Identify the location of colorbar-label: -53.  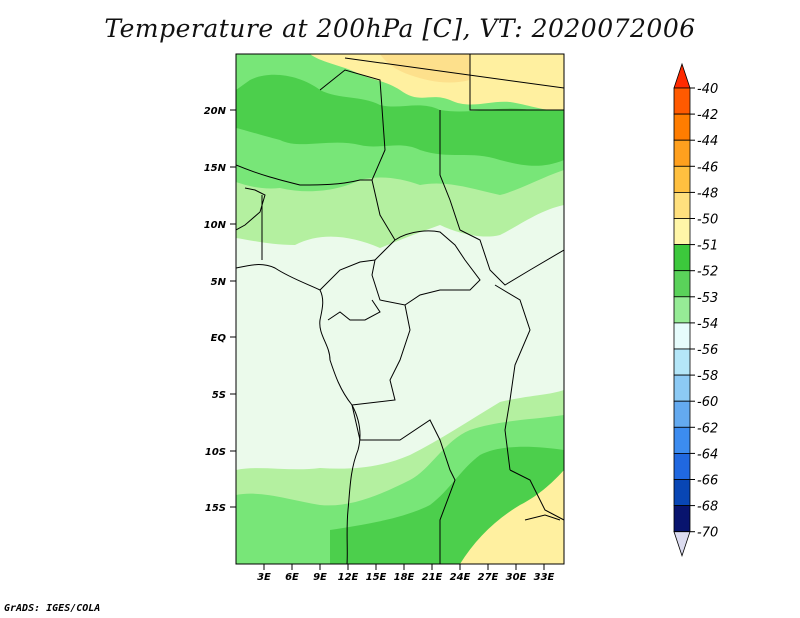
(707, 298).